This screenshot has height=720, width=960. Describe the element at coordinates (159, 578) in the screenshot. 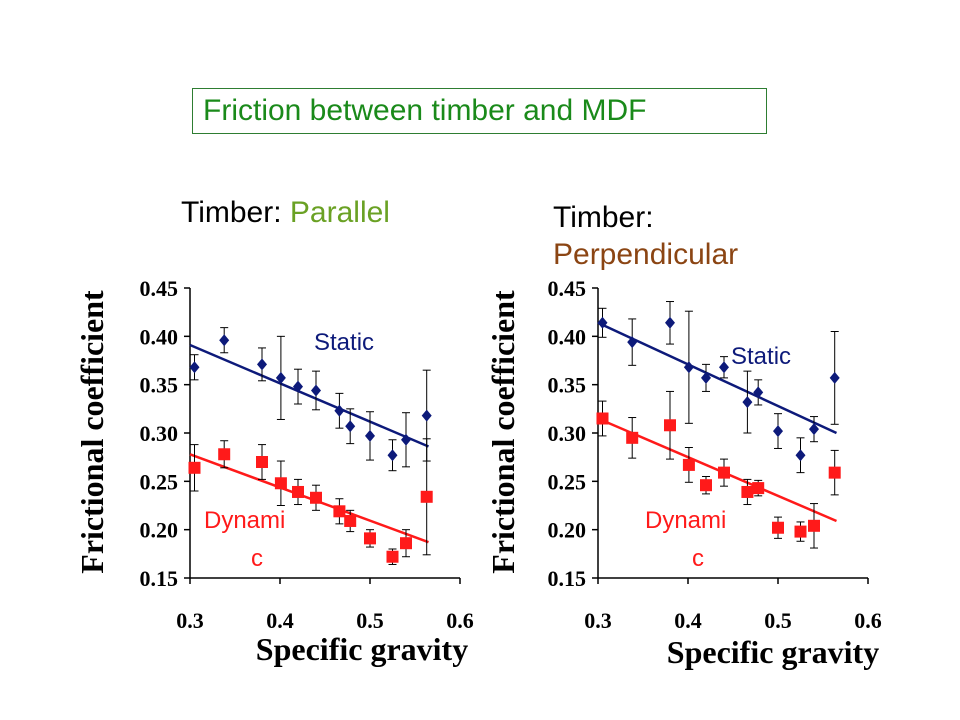

I see `panel0-y-tick-label: 0.15` at that location.